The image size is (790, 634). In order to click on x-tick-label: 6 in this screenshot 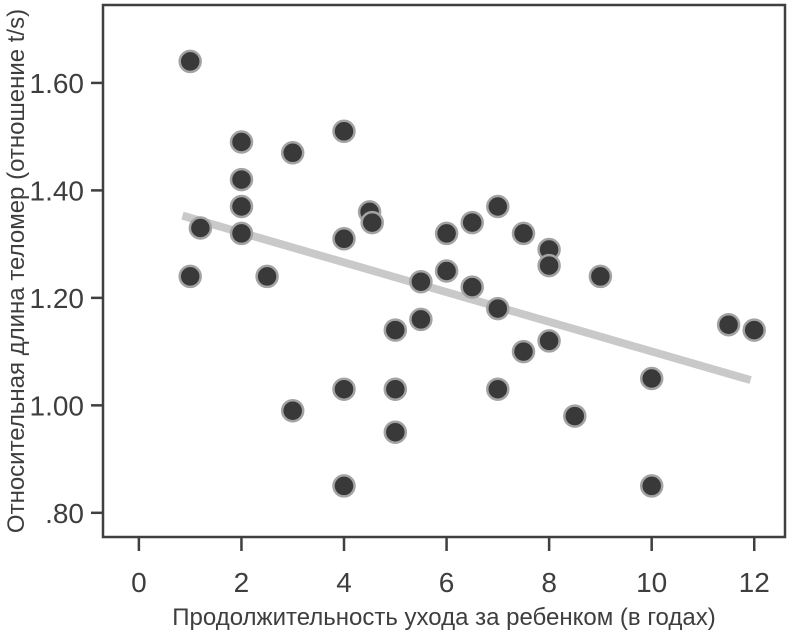, I will do `click(447, 582)`.